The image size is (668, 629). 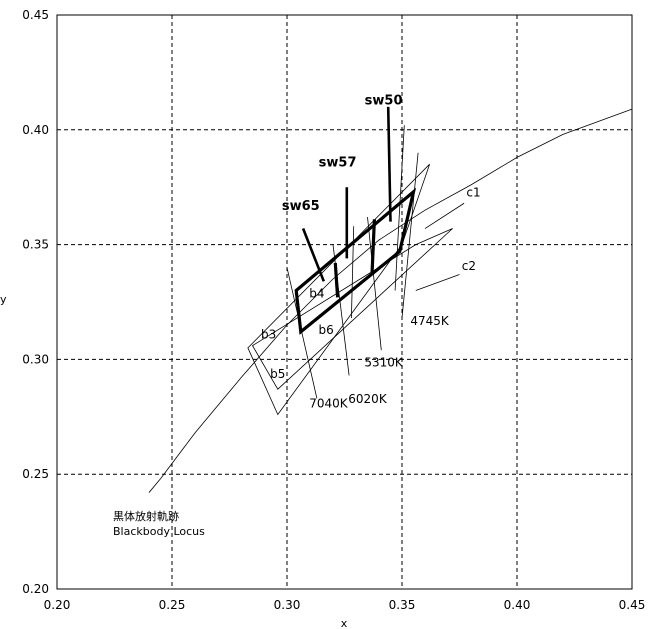 What do you see at coordinates (517, 605) in the screenshot?
I see `x-tick-label: 0.40` at bounding box center [517, 605].